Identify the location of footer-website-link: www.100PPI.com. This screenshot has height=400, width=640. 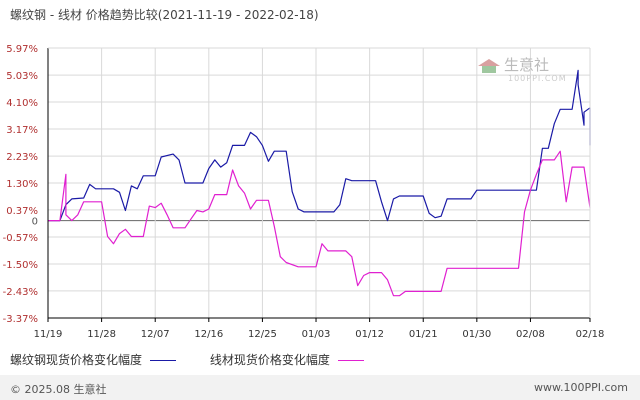
(581, 387).